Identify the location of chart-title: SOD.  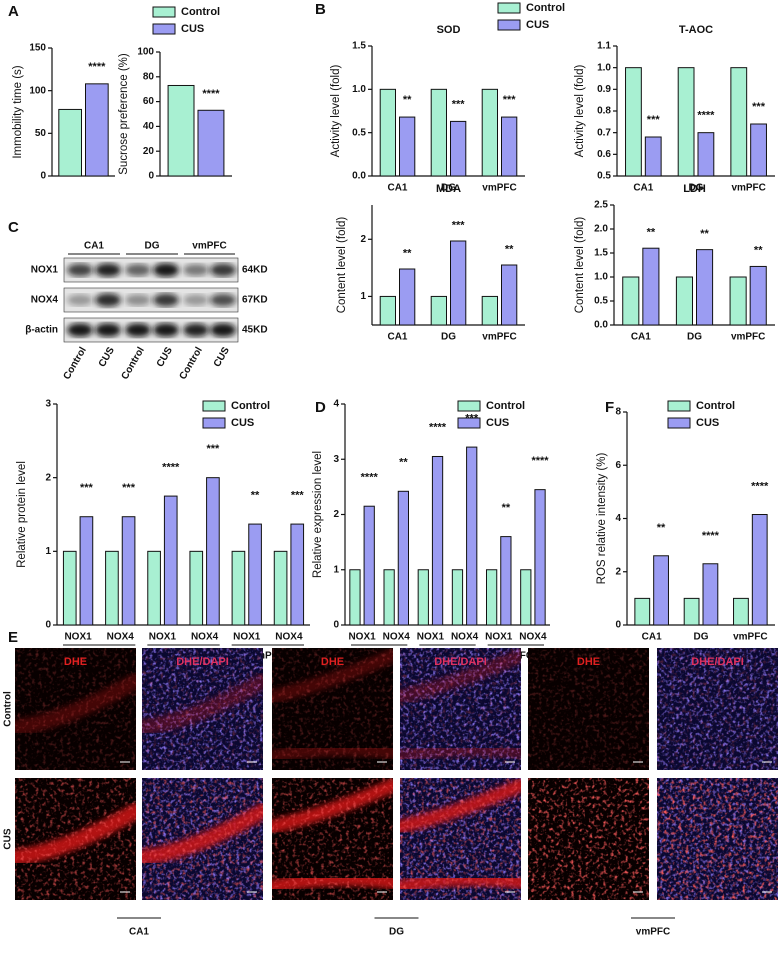
(449, 30).